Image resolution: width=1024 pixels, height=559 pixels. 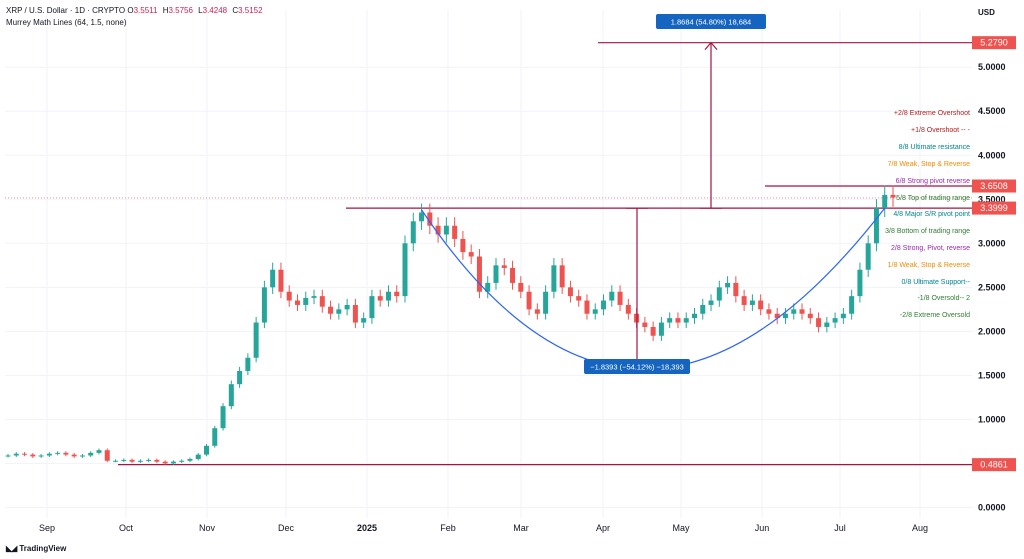 I want to click on x-tick-label: Dec, so click(x=286, y=528).